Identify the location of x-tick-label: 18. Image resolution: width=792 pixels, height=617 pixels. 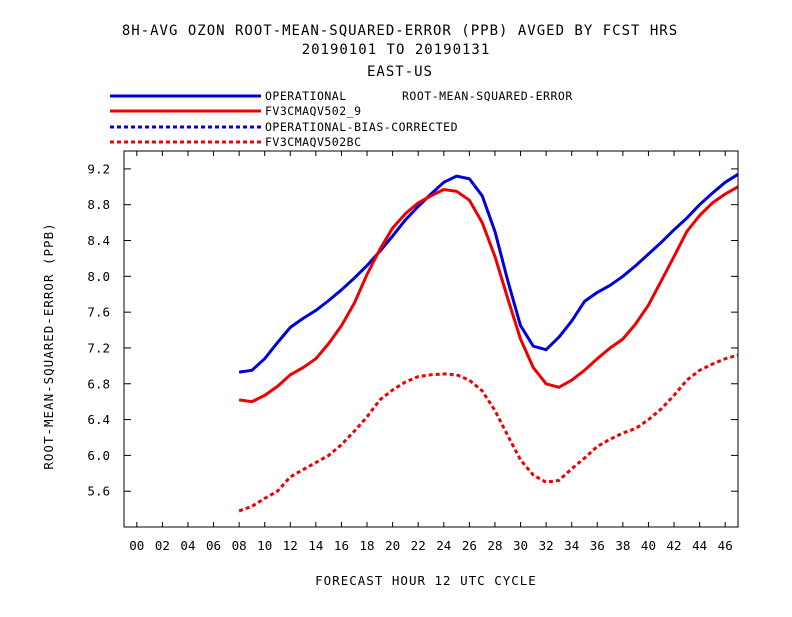
(367, 545).